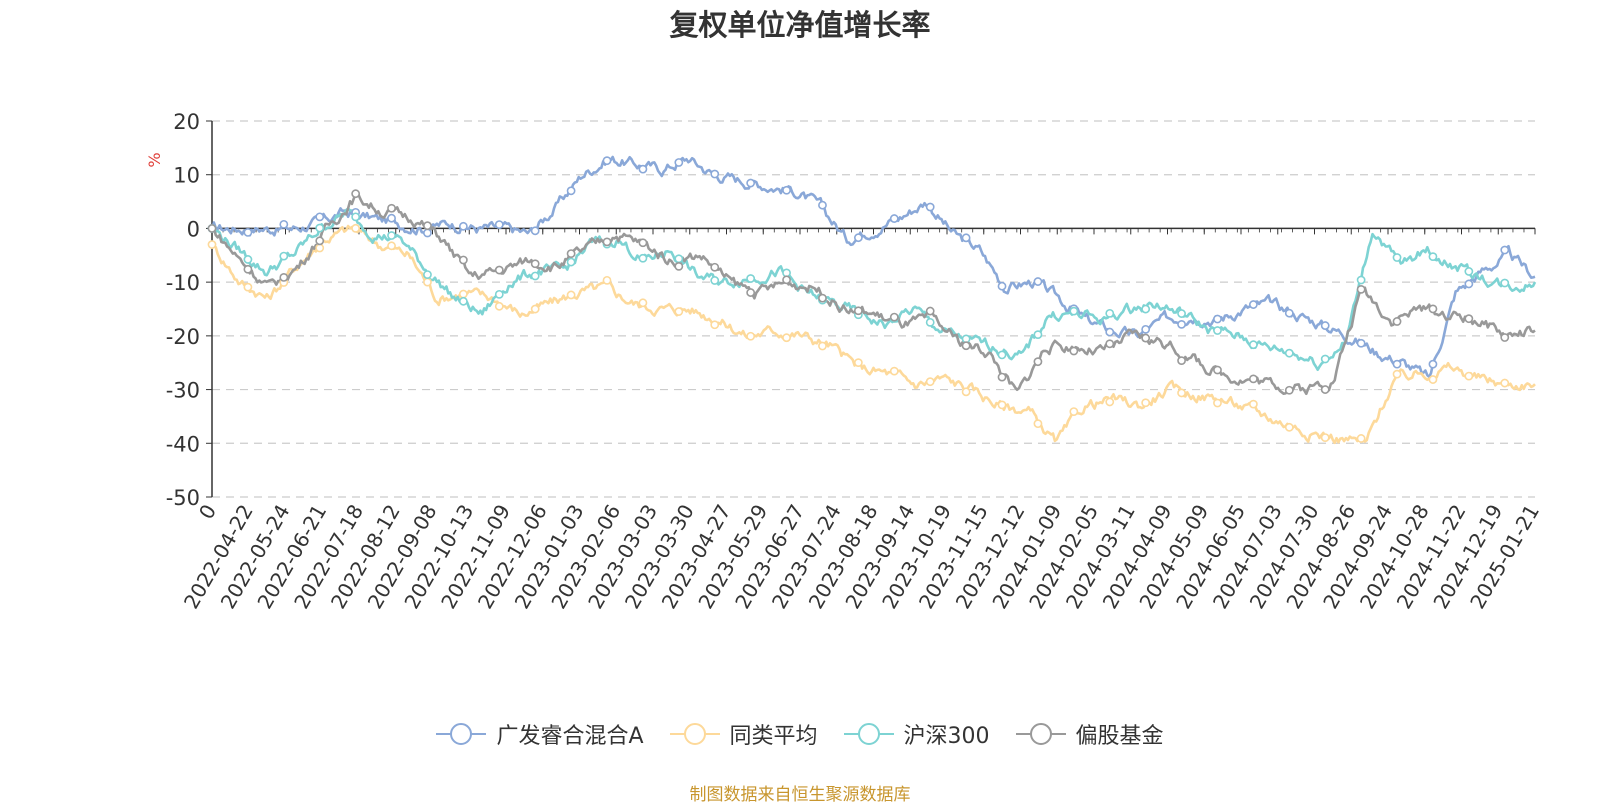 This screenshot has height=805, width=1600. Describe the element at coordinates (193, 229) in the screenshot. I see `y-tick-label-2: 0` at that location.